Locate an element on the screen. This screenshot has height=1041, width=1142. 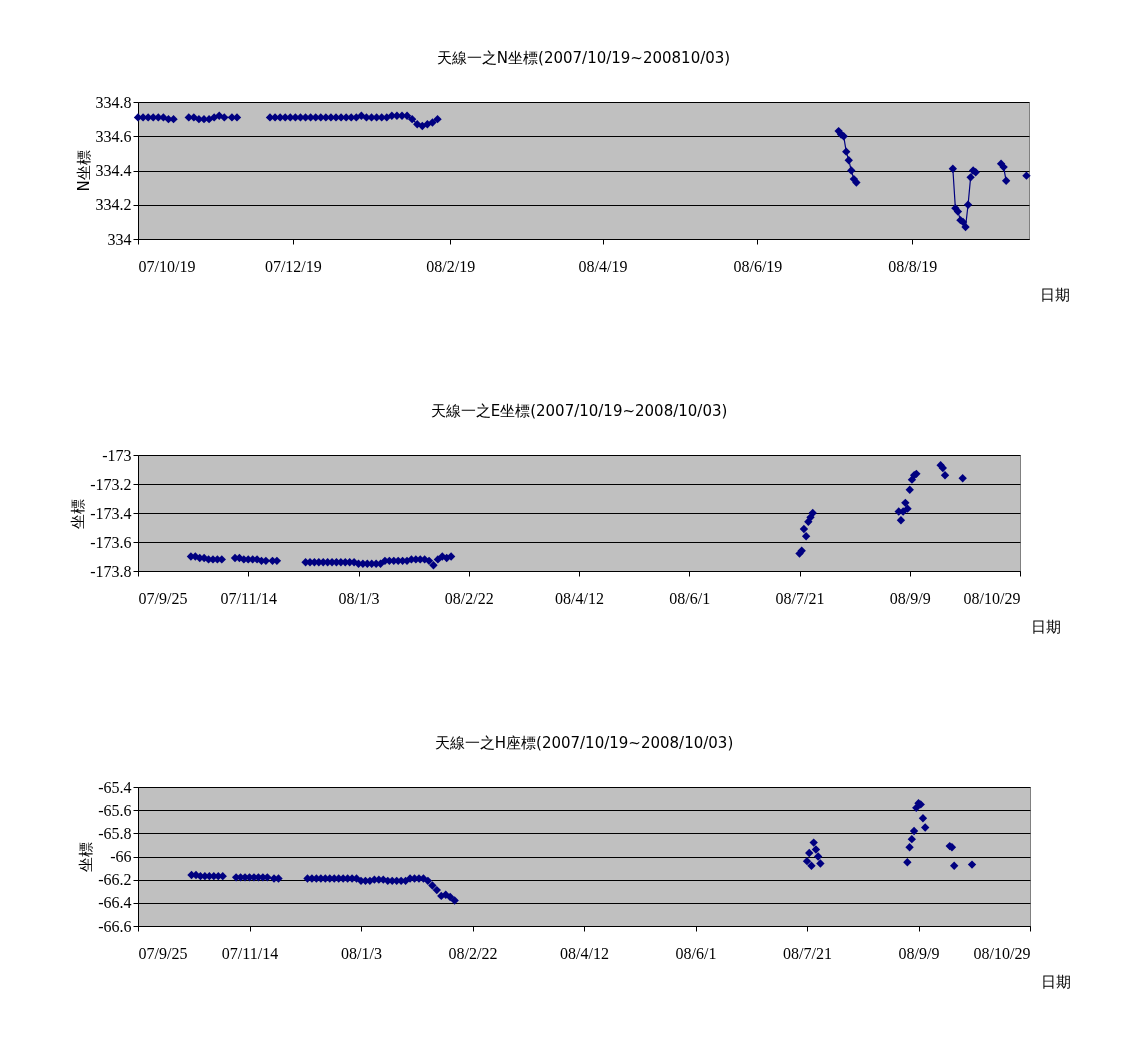
y-tick-label: 334.8 is located at coordinates (113, 102).